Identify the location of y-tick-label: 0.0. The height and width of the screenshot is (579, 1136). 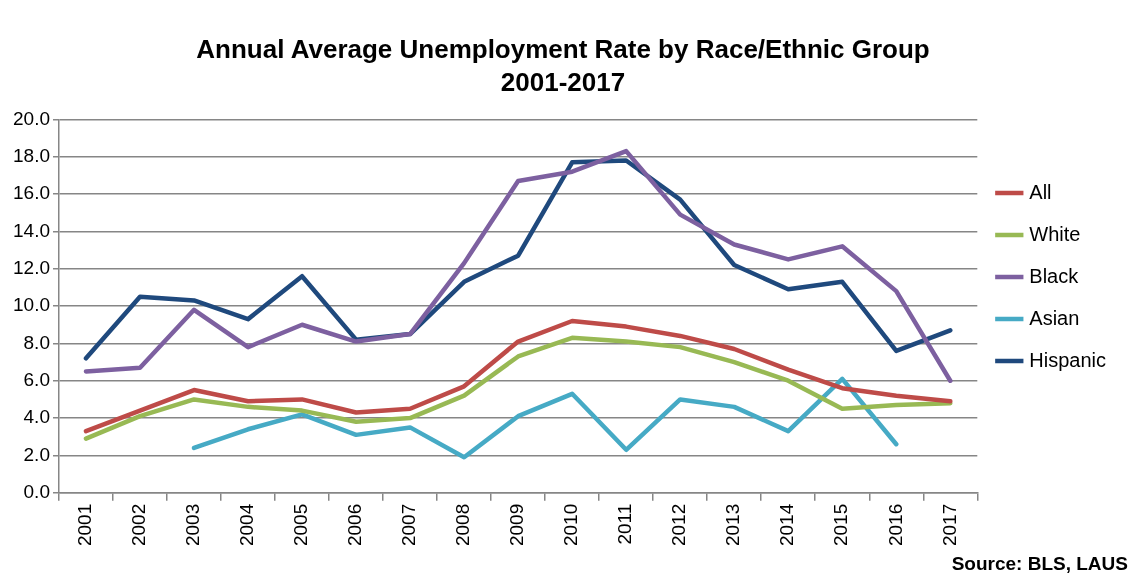
(36, 491).